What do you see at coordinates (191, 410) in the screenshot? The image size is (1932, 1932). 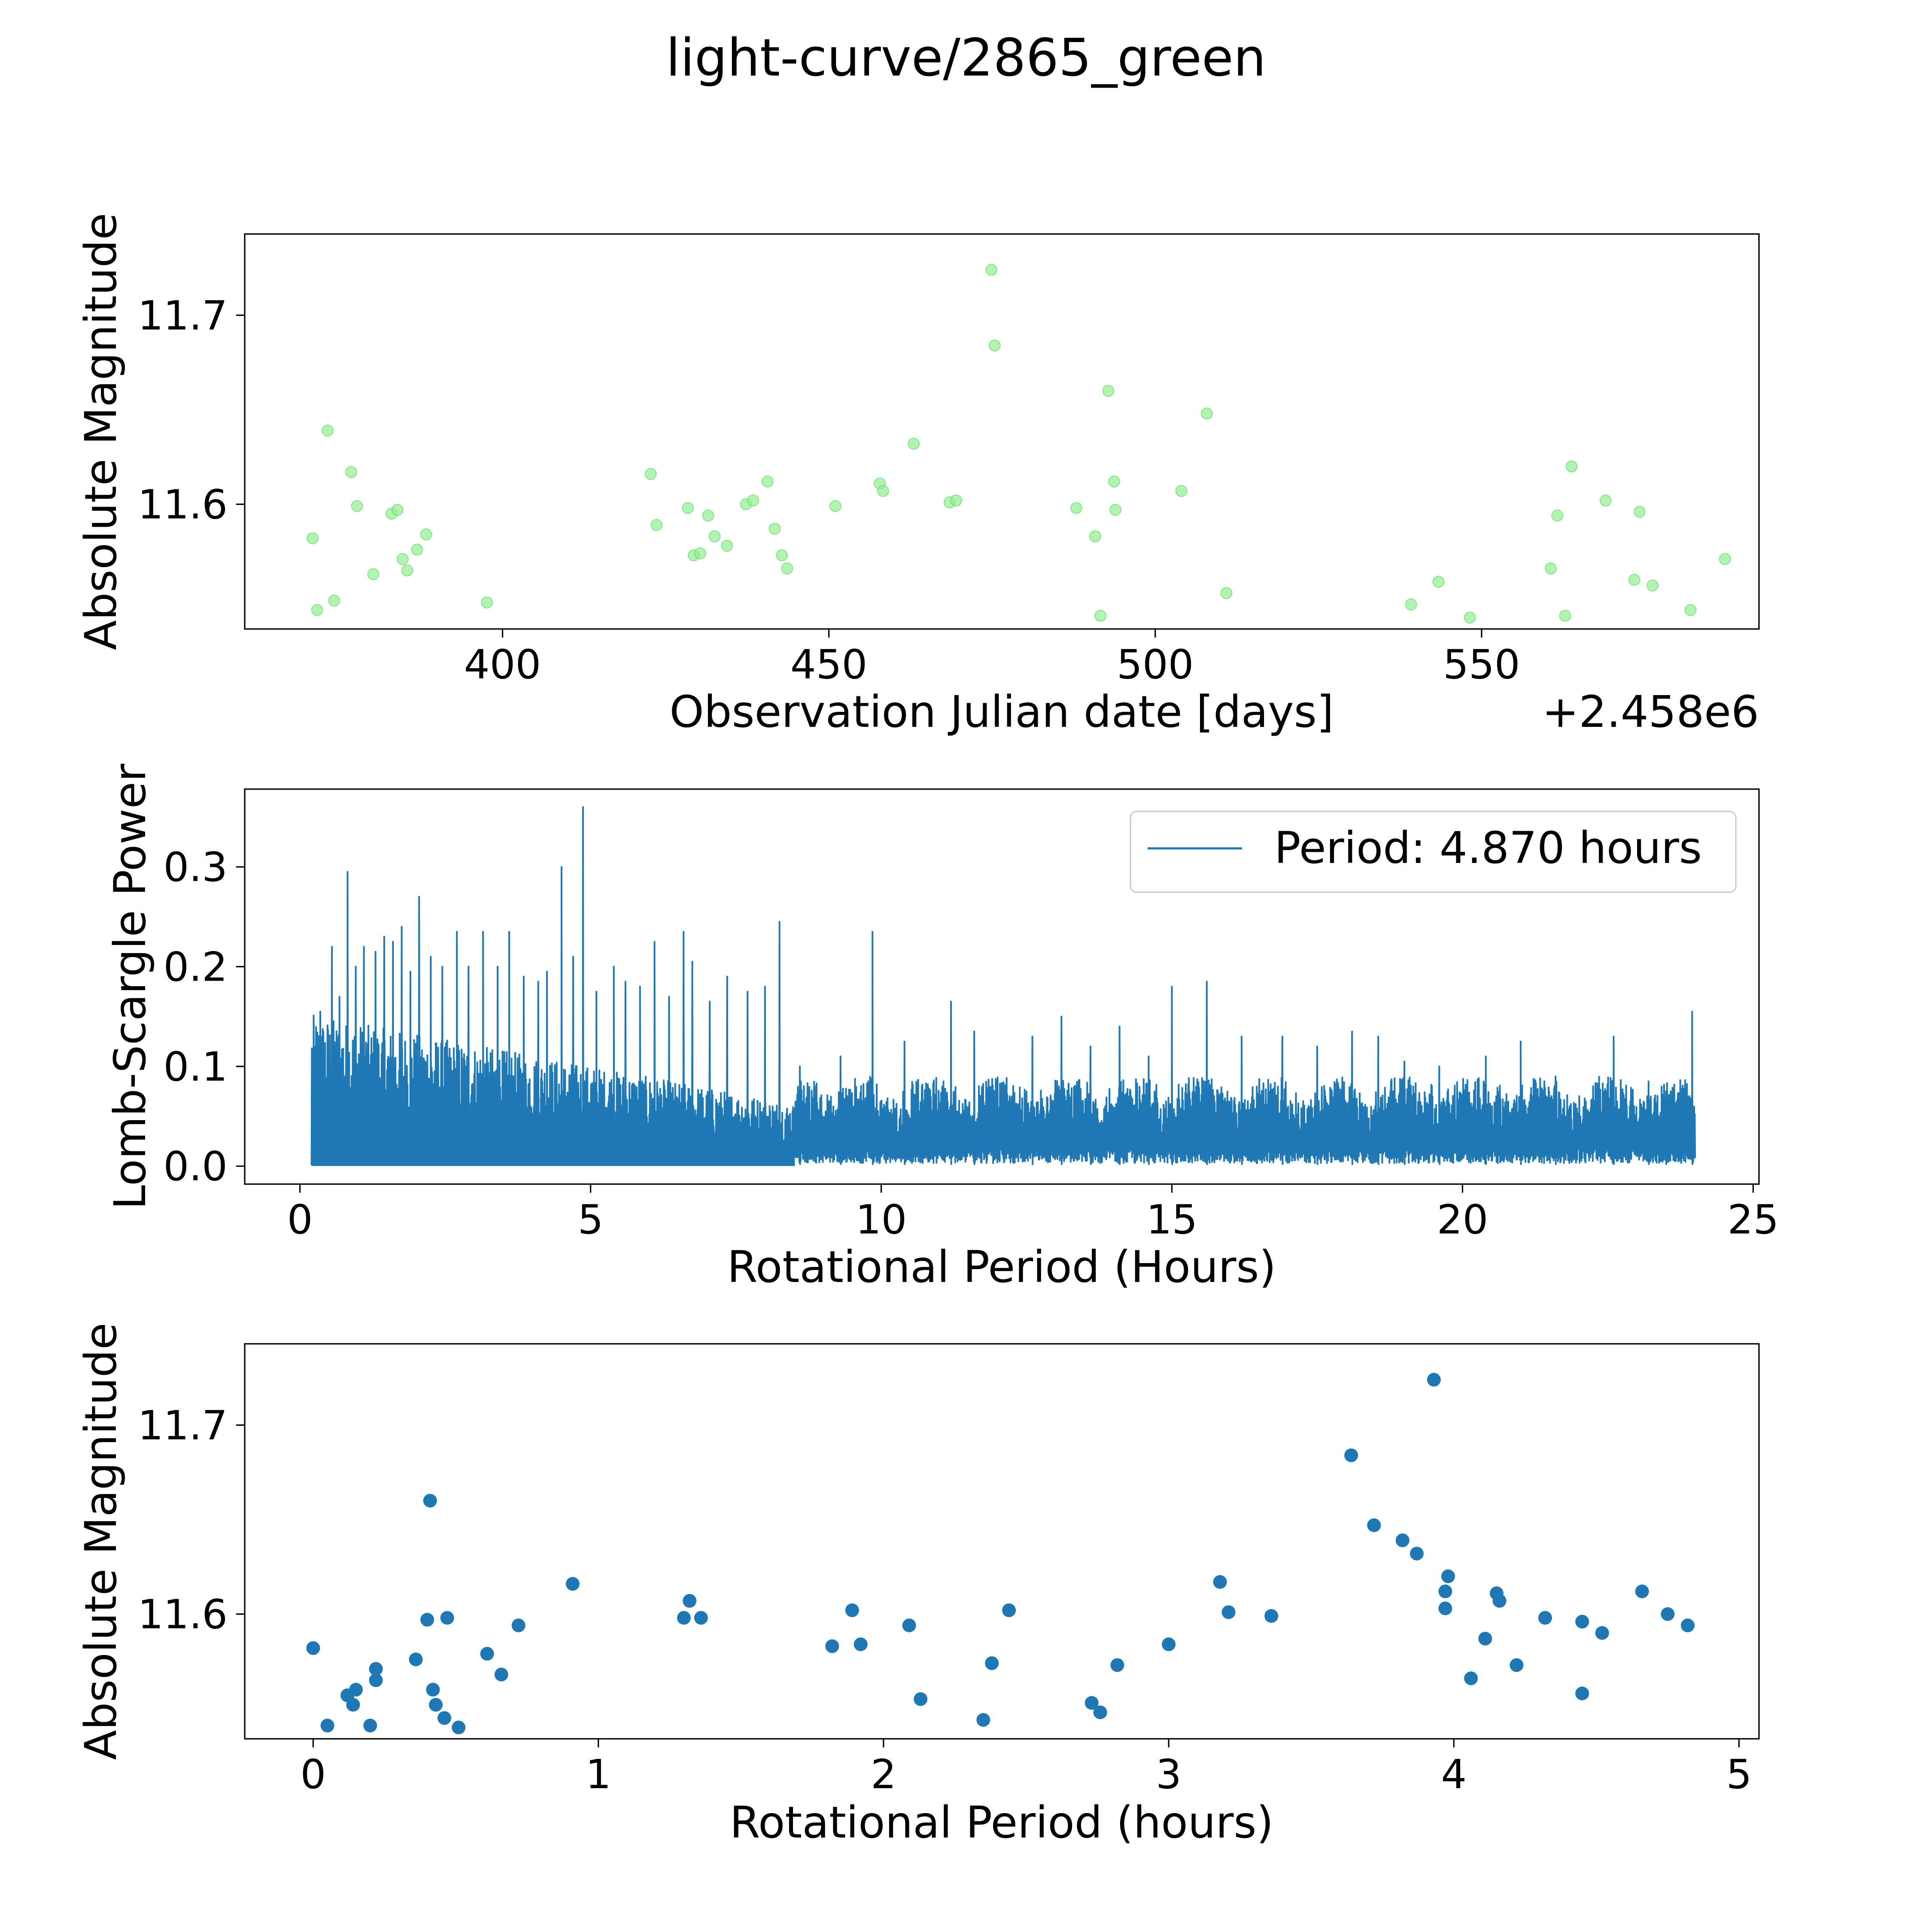 I see `lightcurve-y-ticks: 11.6 11.7` at bounding box center [191, 410].